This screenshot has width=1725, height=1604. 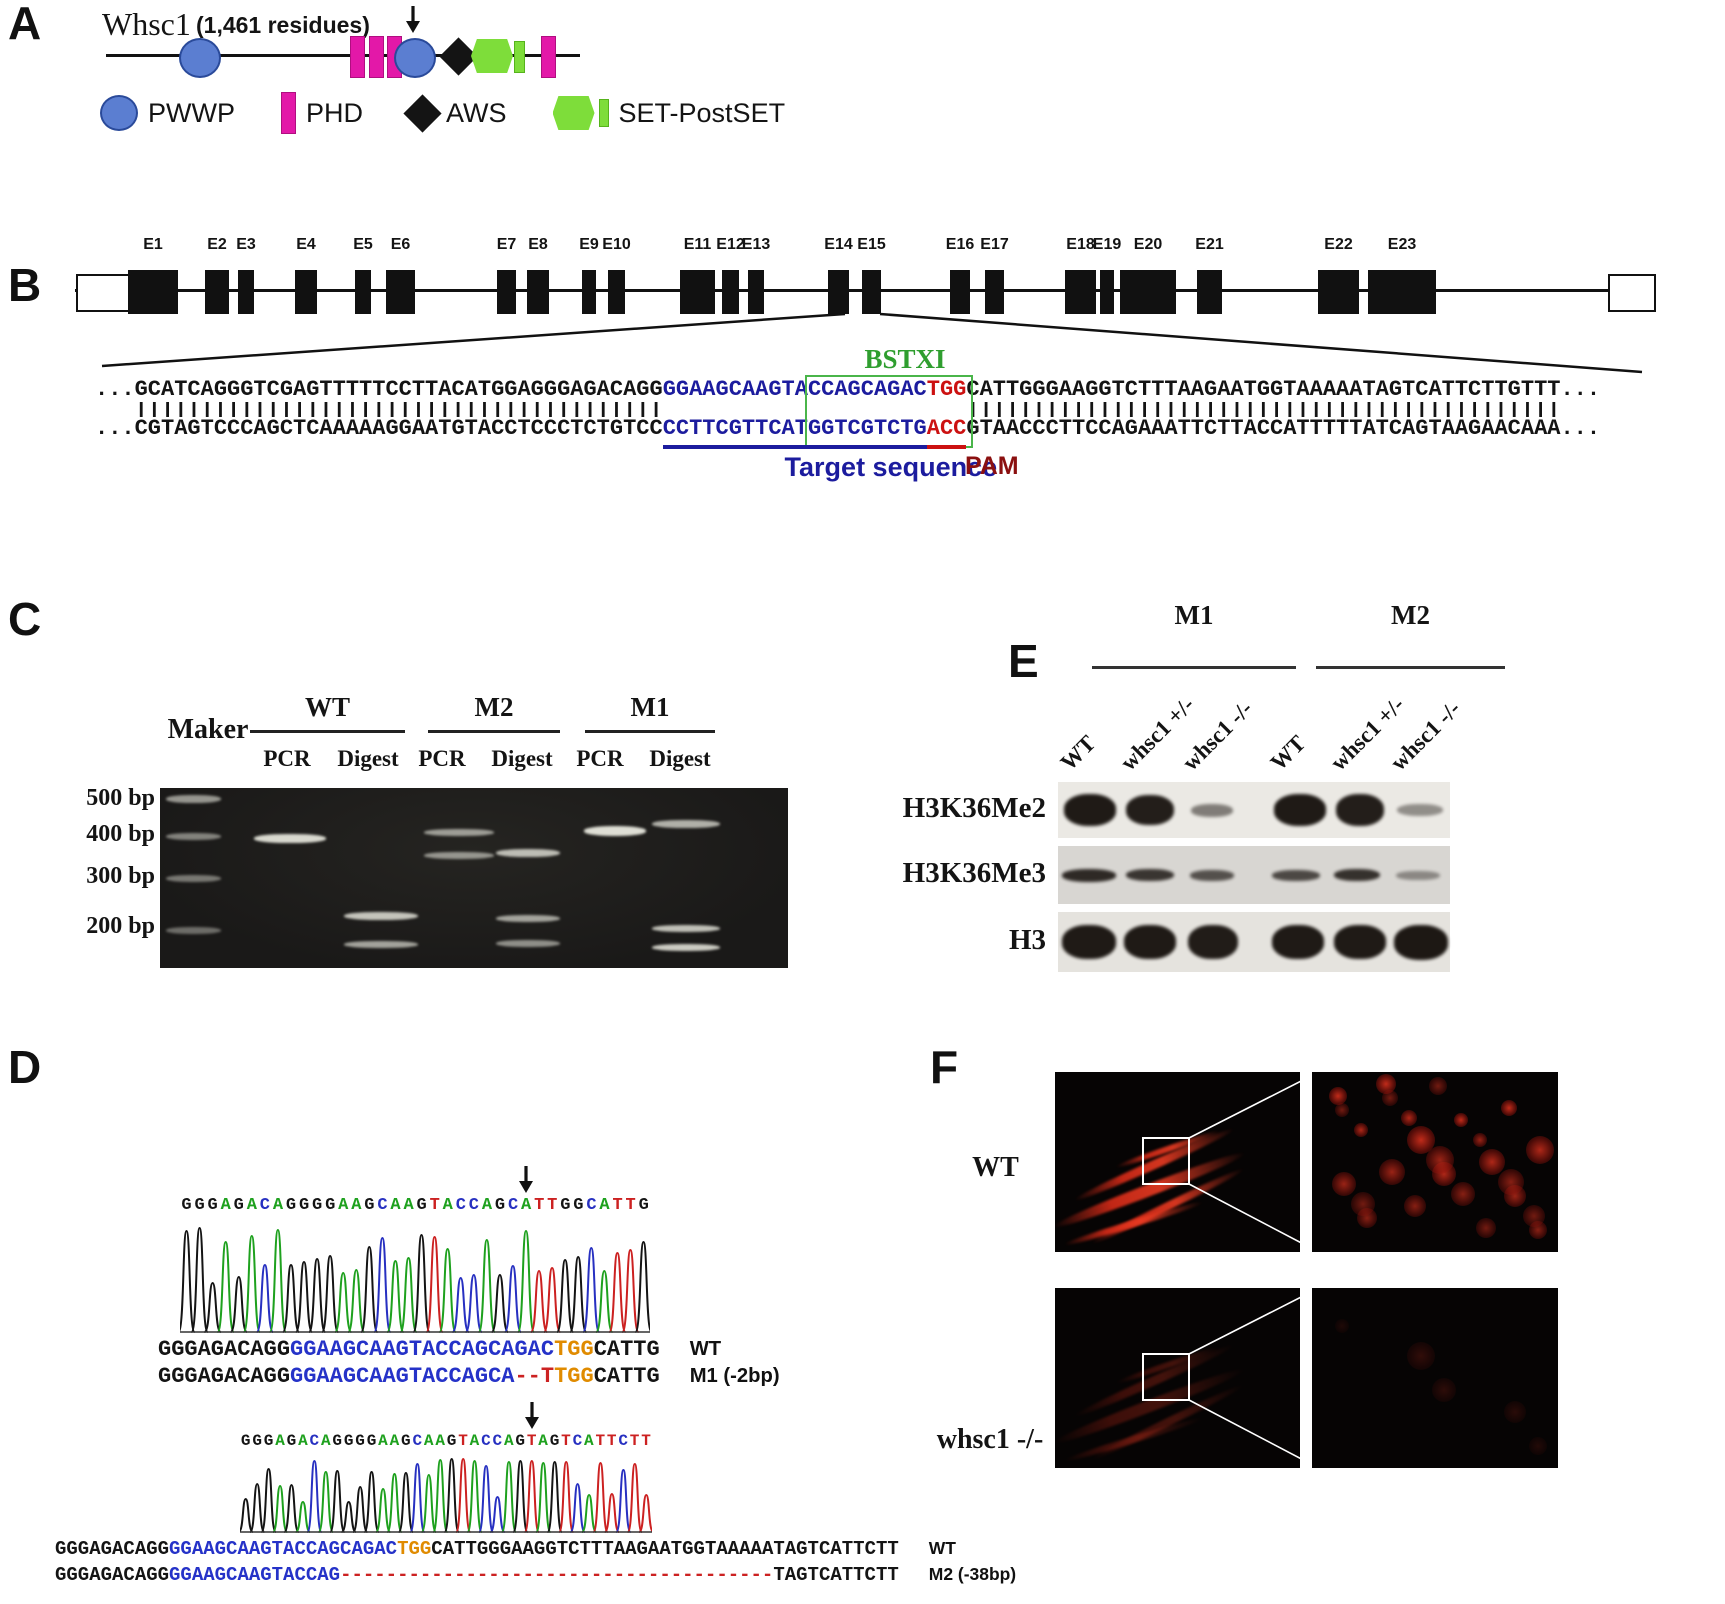 I want to click on protein-title: Whsc1, so click(x=146, y=24).